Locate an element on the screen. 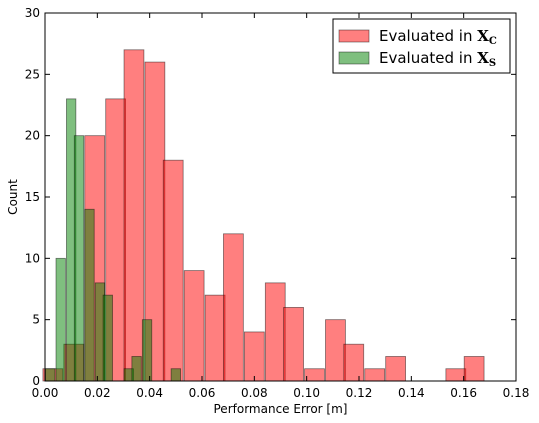  legend-label-c: Evaluated in XC is located at coordinates (438, 37).